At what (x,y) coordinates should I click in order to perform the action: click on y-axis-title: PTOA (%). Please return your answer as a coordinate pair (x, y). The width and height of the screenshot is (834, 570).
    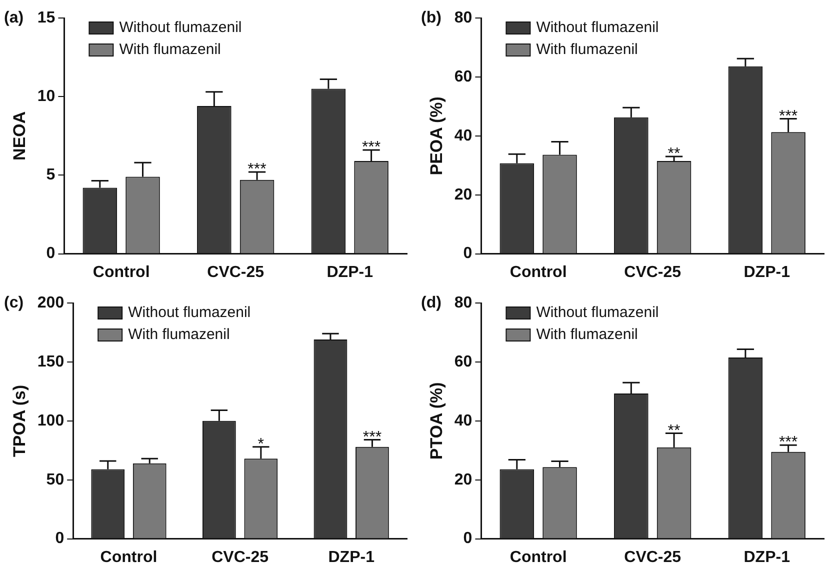
    Looking at the image, I should click on (436, 421).